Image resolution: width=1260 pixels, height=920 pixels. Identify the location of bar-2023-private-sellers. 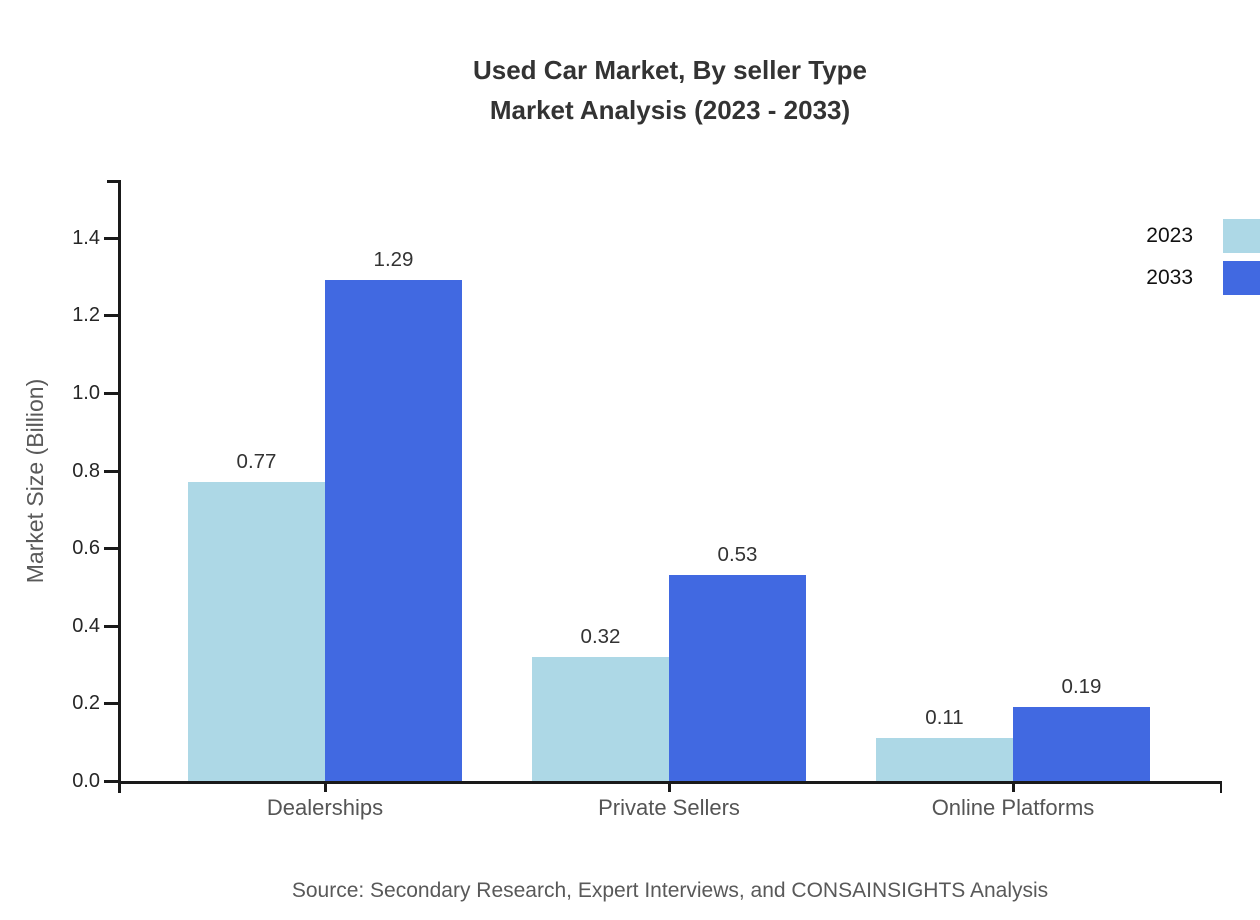
(600, 719).